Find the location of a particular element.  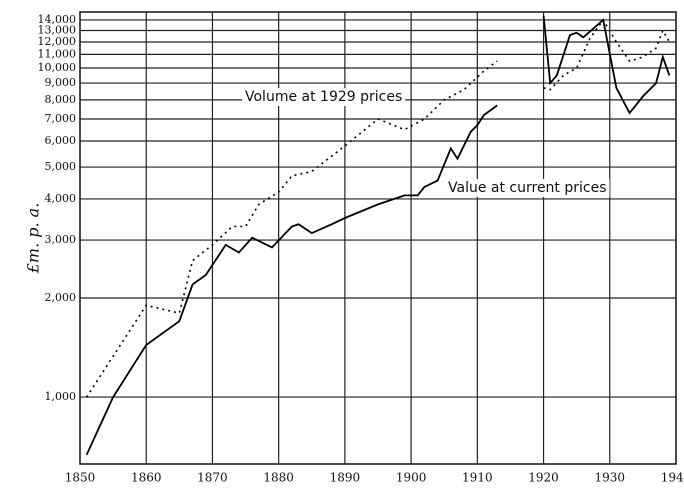

x-tick-label: 1860 is located at coordinates (146, 478).